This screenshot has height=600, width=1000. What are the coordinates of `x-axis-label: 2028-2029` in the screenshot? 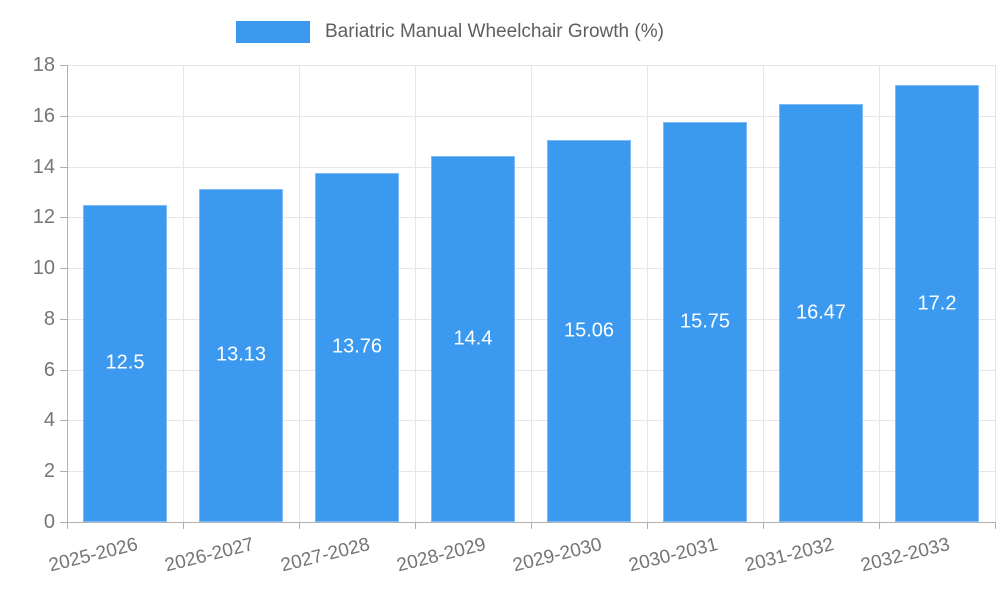 It's located at (441, 555).